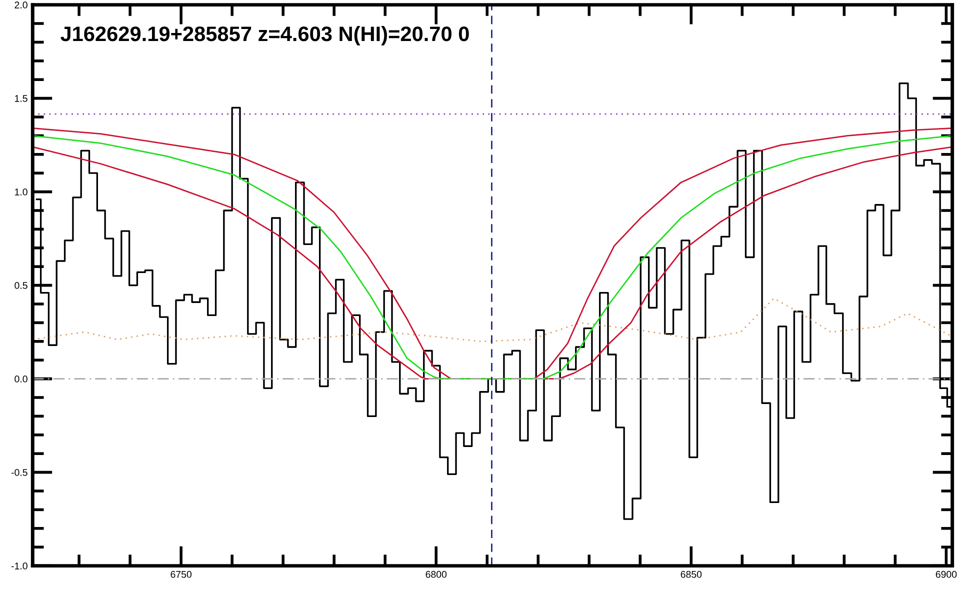 This screenshot has height=600, width=960. What do you see at coordinates (21, 192) in the screenshot?
I see `y-tick-label: 1.0` at bounding box center [21, 192].